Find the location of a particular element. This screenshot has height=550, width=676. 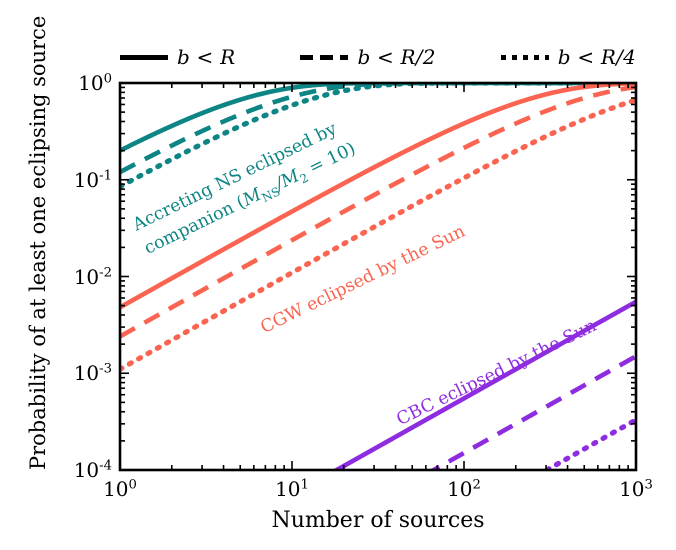

legend-label-dotted: b < R/4 is located at coordinates (596, 57).